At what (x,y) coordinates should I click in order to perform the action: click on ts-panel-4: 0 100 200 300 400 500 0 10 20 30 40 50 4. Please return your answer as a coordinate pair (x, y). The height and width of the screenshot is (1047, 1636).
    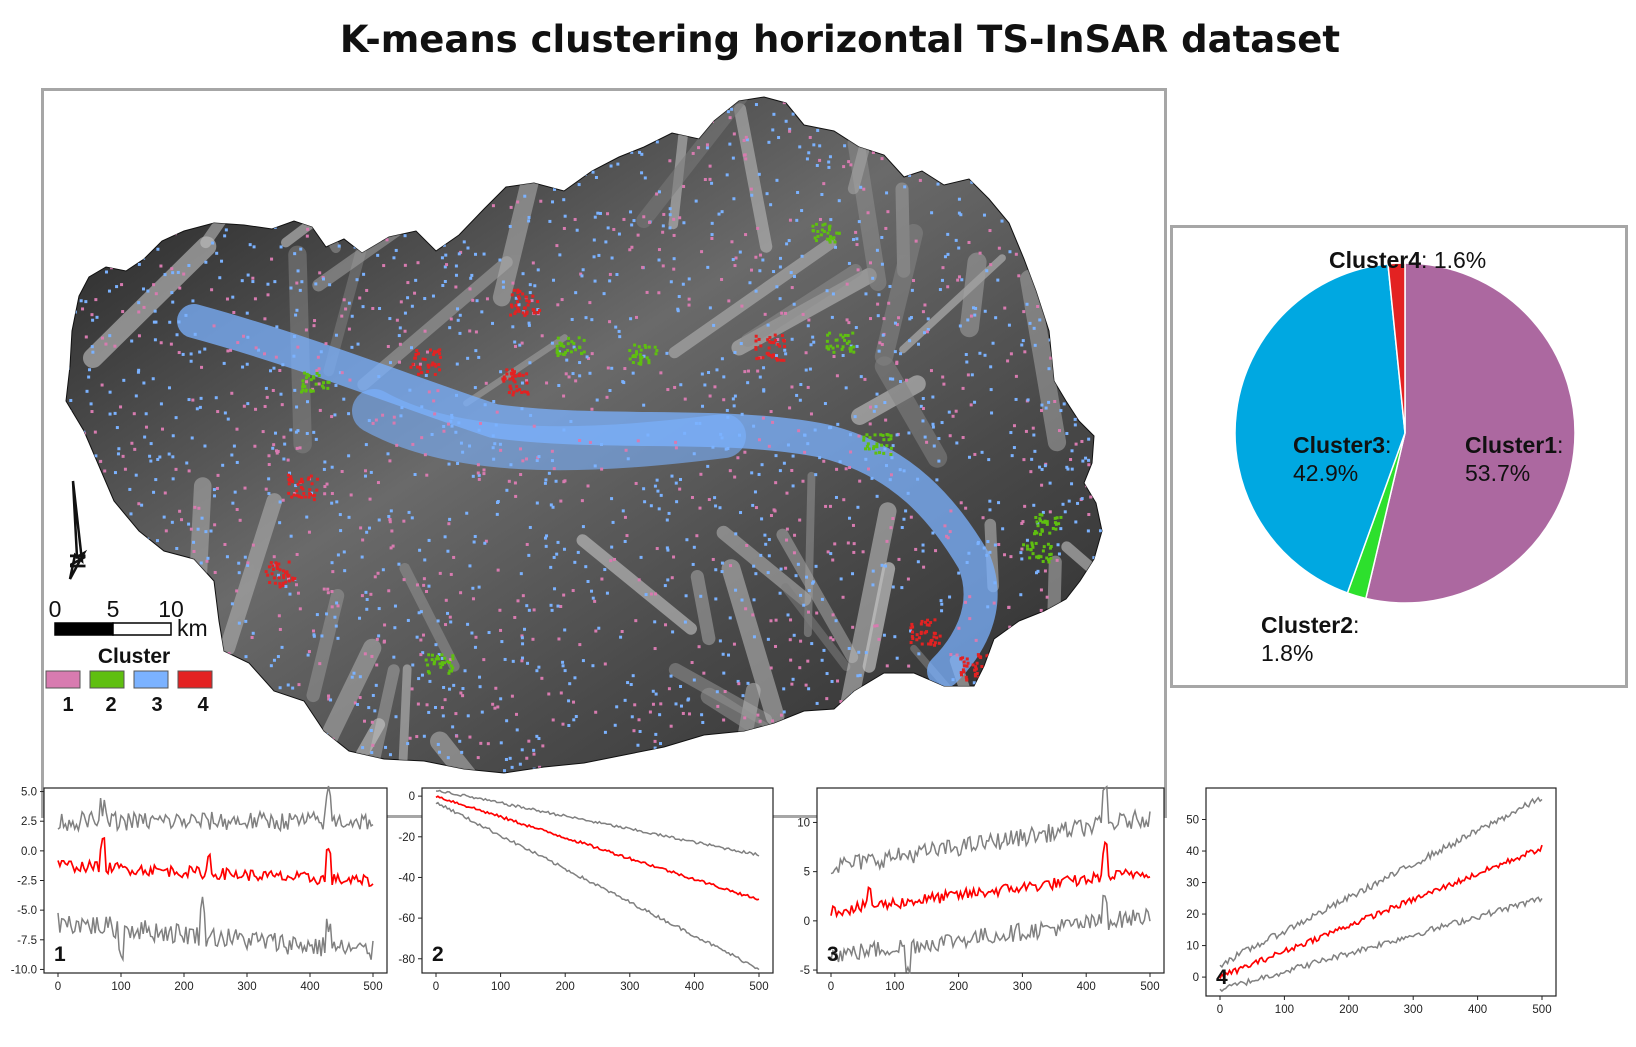
    Looking at the image, I should click on (1371, 901).